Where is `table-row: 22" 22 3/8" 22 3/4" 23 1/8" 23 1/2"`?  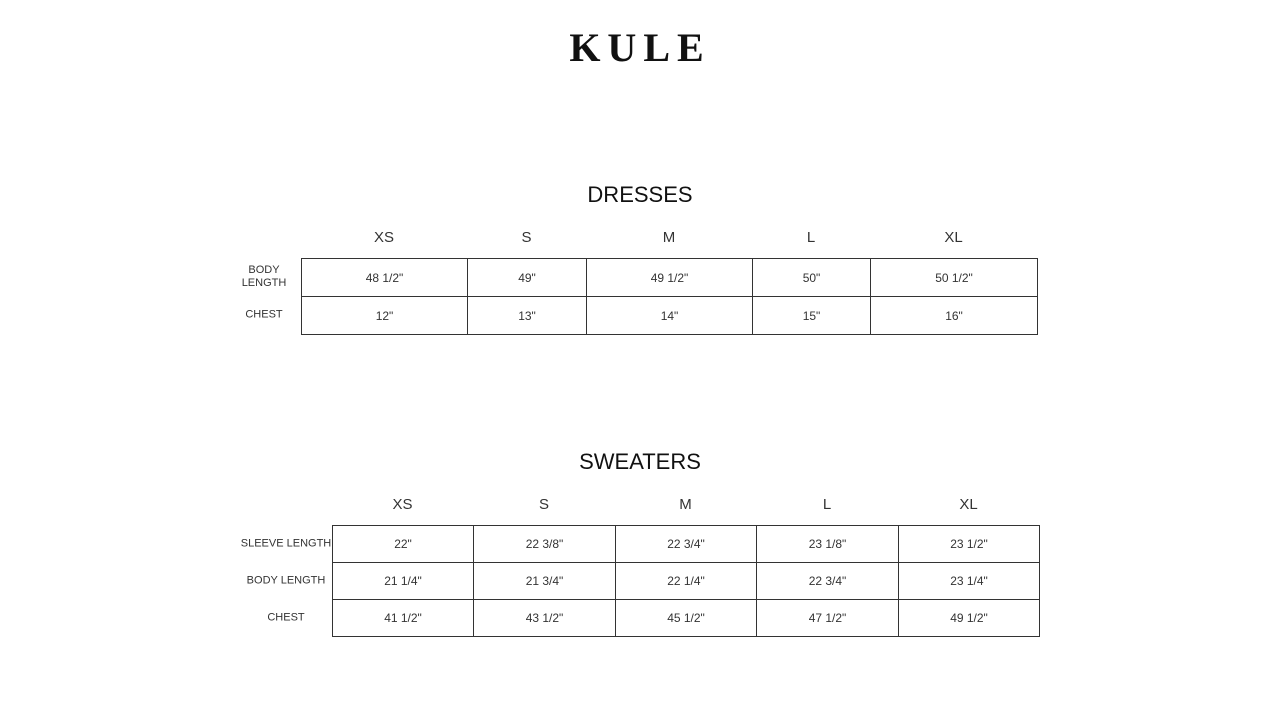
table-row: 22" 22 3/8" 22 3/4" 23 1/8" 23 1/2" is located at coordinates (686, 544).